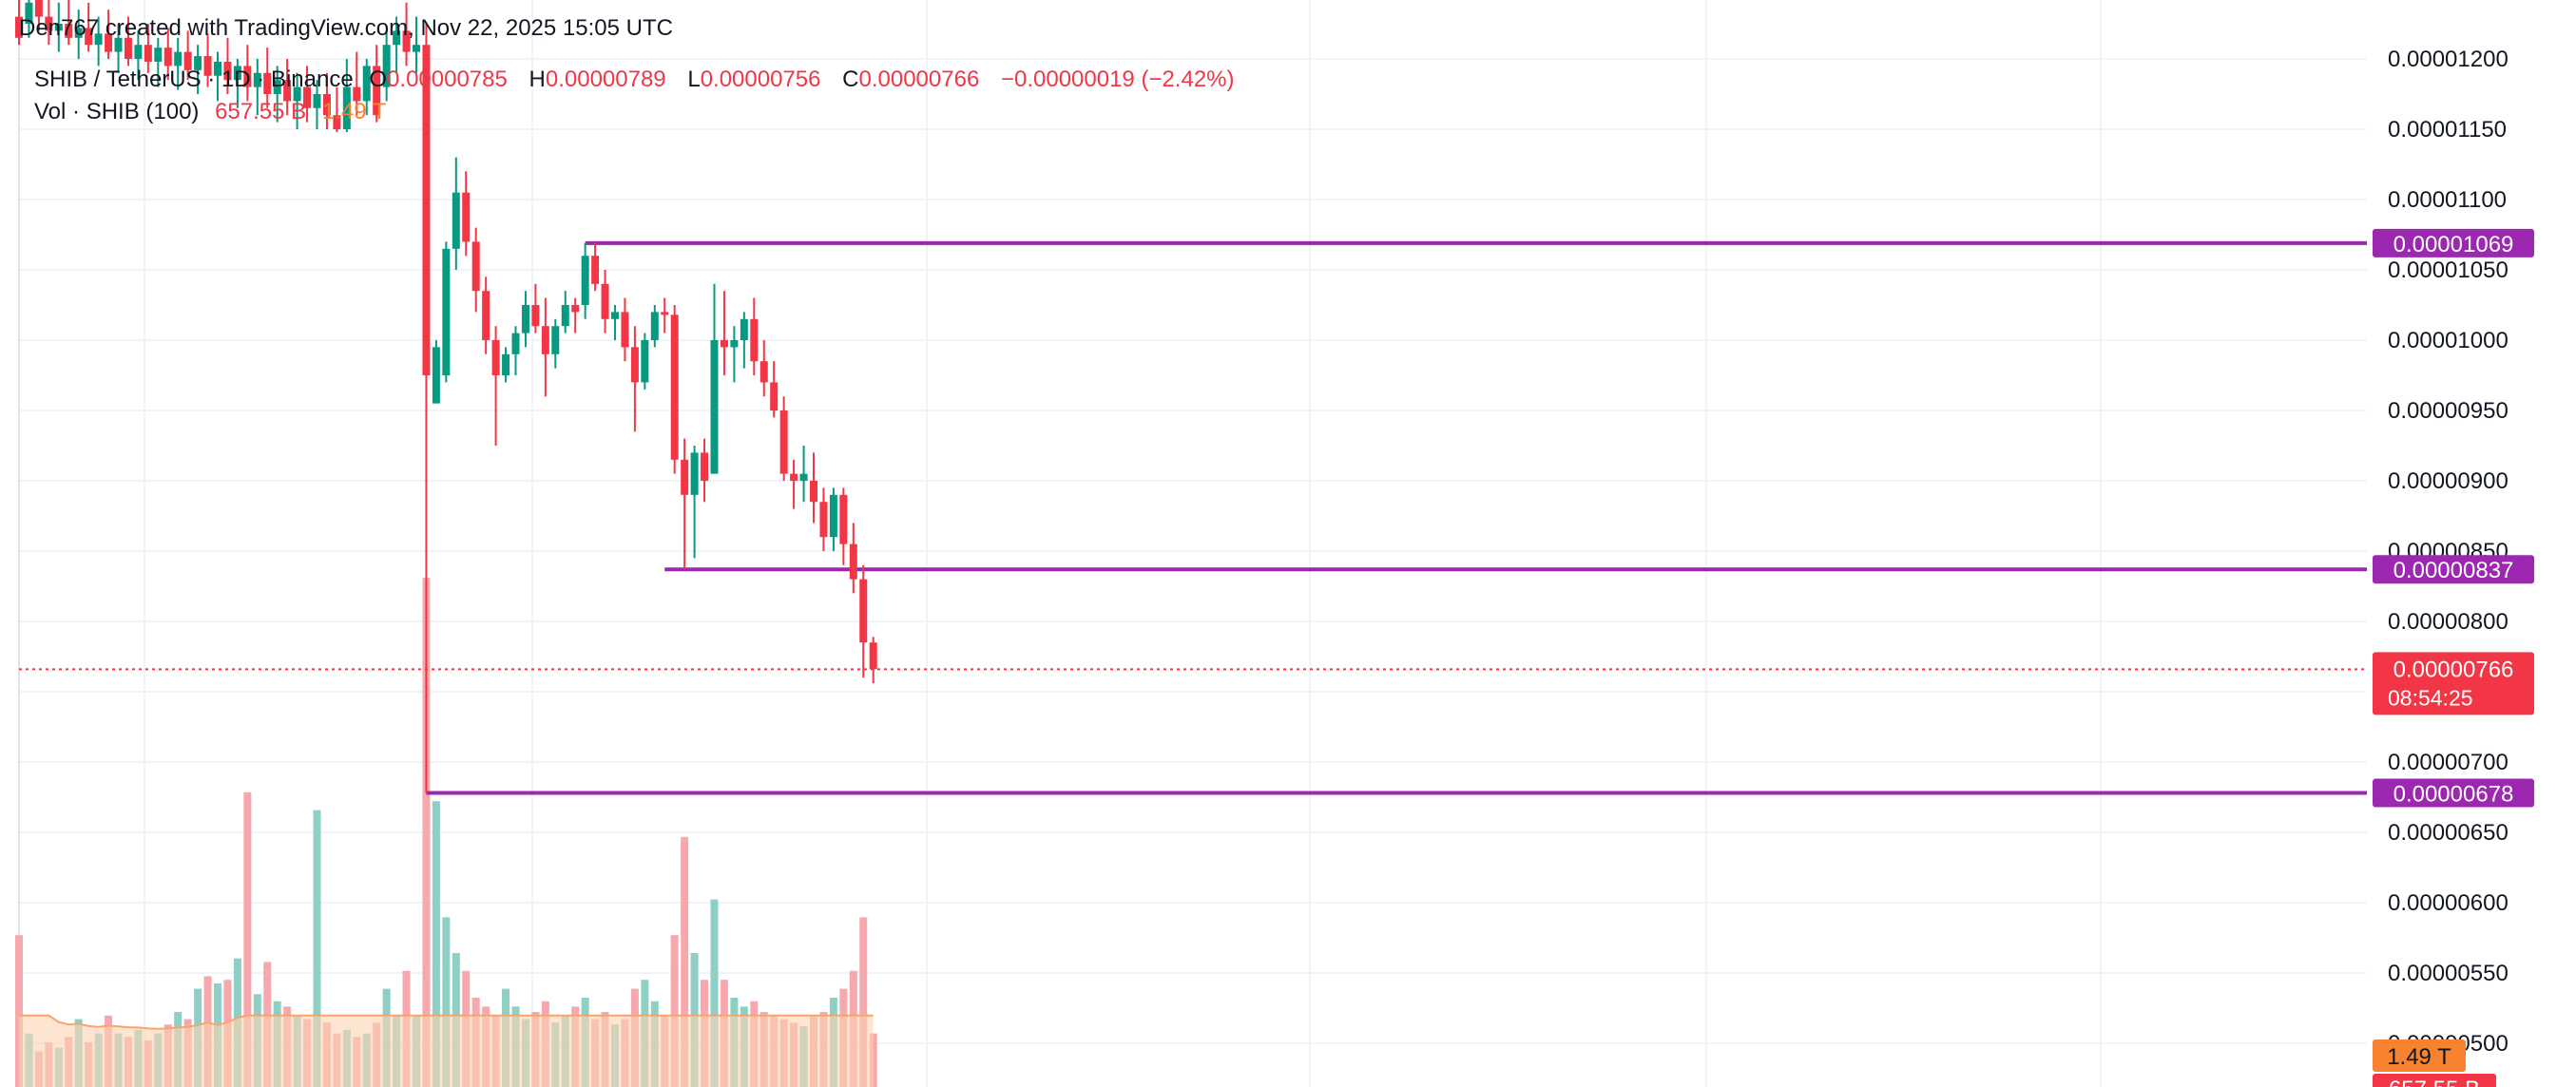 This screenshot has width=2576, height=1087. What do you see at coordinates (1117, 79) in the screenshot?
I see `price-change: −0.00000019 (−2.42%)` at bounding box center [1117, 79].